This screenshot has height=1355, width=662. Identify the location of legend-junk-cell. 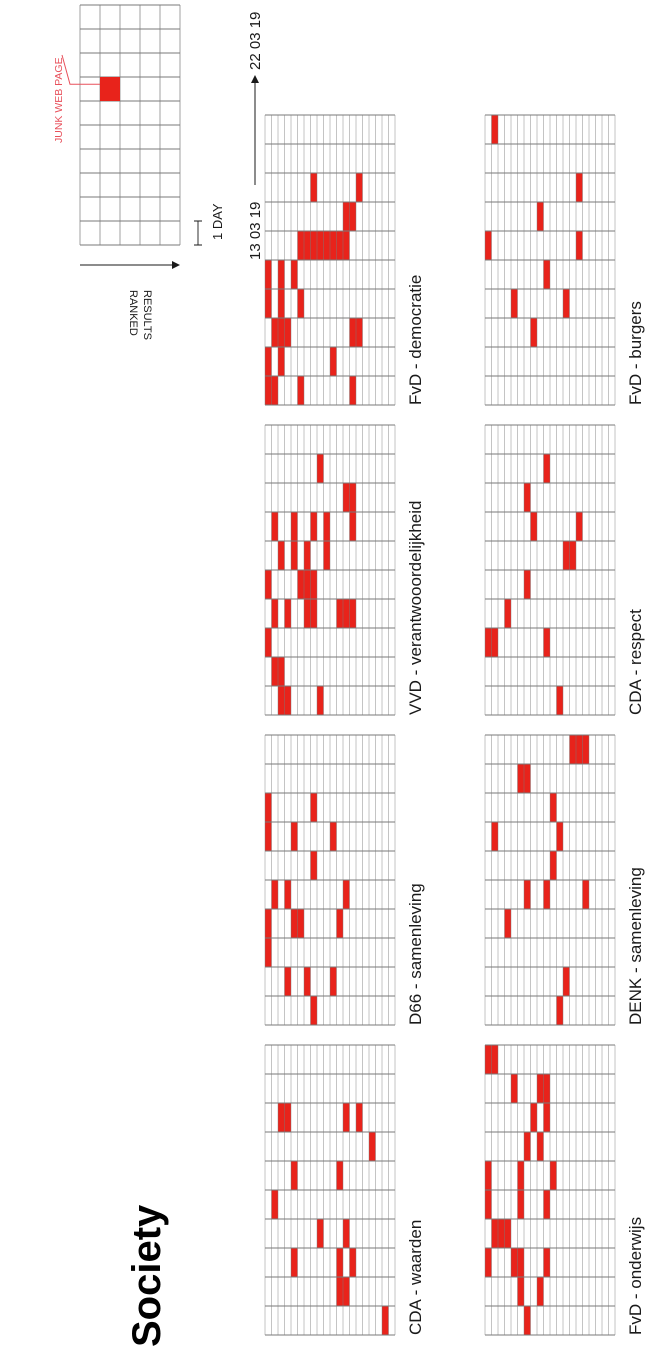
(110, 89).